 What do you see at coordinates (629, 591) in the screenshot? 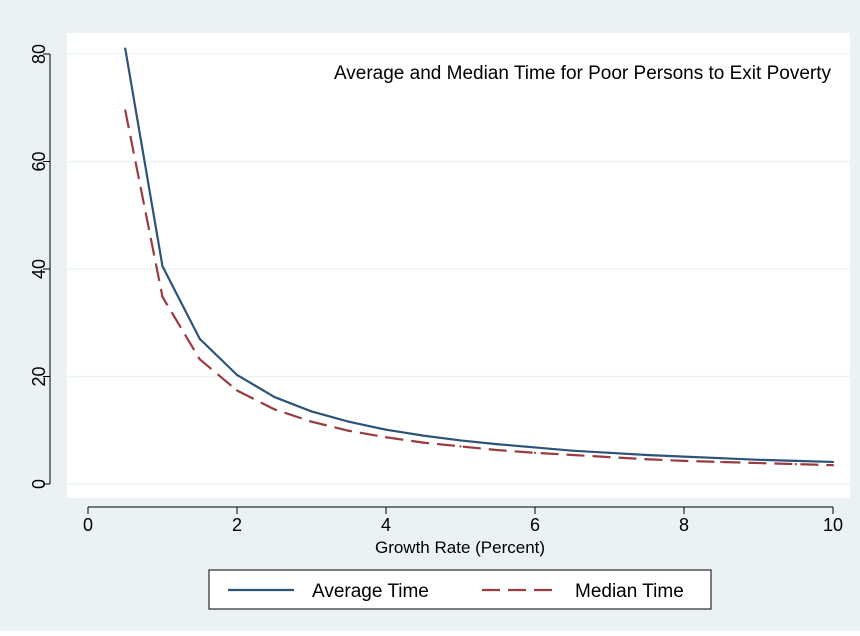
I see `legend-label: Median Time` at bounding box center [629, 591].